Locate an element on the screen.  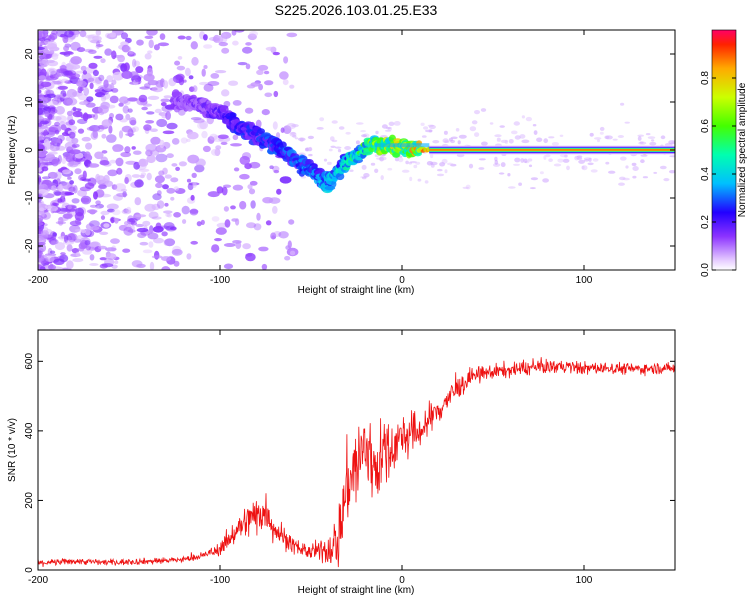
colorbar-tick-label: 0.6 is located at coordinates (705, 126).